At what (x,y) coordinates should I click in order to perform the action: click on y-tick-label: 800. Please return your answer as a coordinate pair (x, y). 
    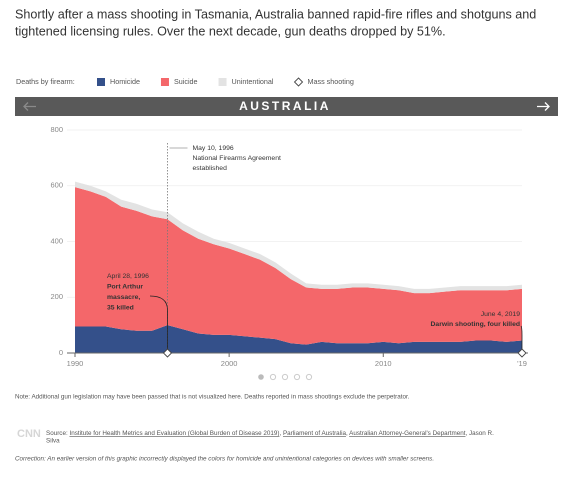
    Looking at the image, I should click on (56, 129).